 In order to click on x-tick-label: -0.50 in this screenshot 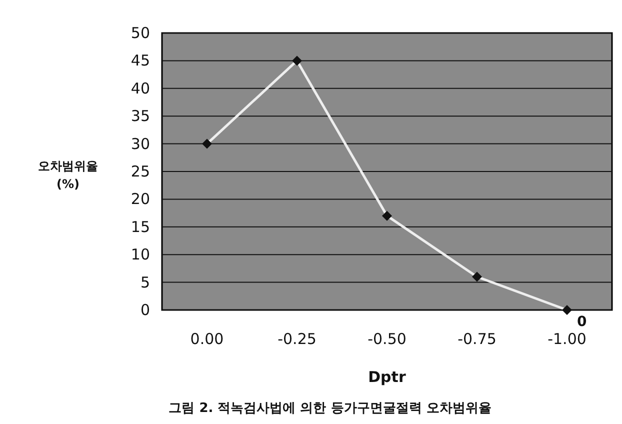, I will do `click(387, 339)`.